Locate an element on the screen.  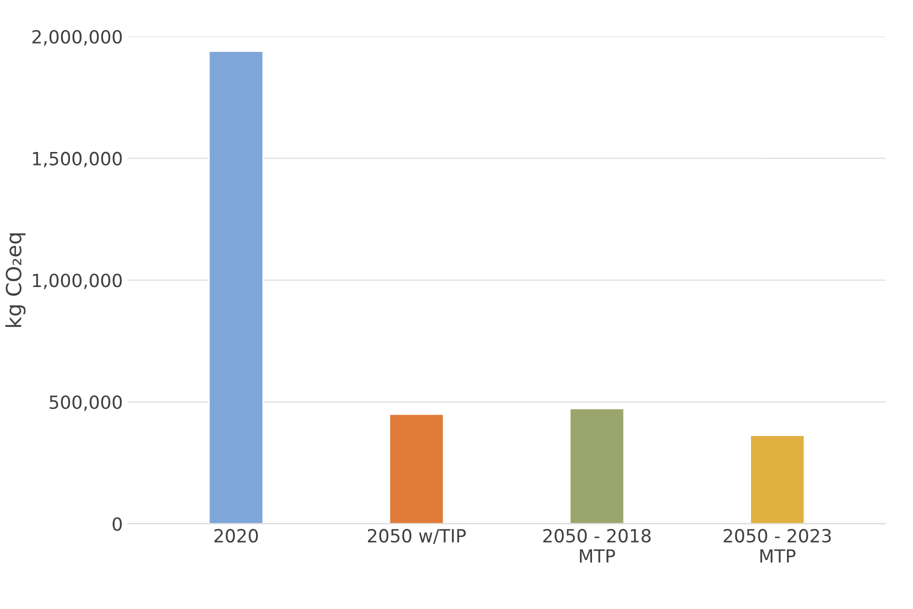
y-tick-label: 1,500,000 is located at coordinates (77, 160).